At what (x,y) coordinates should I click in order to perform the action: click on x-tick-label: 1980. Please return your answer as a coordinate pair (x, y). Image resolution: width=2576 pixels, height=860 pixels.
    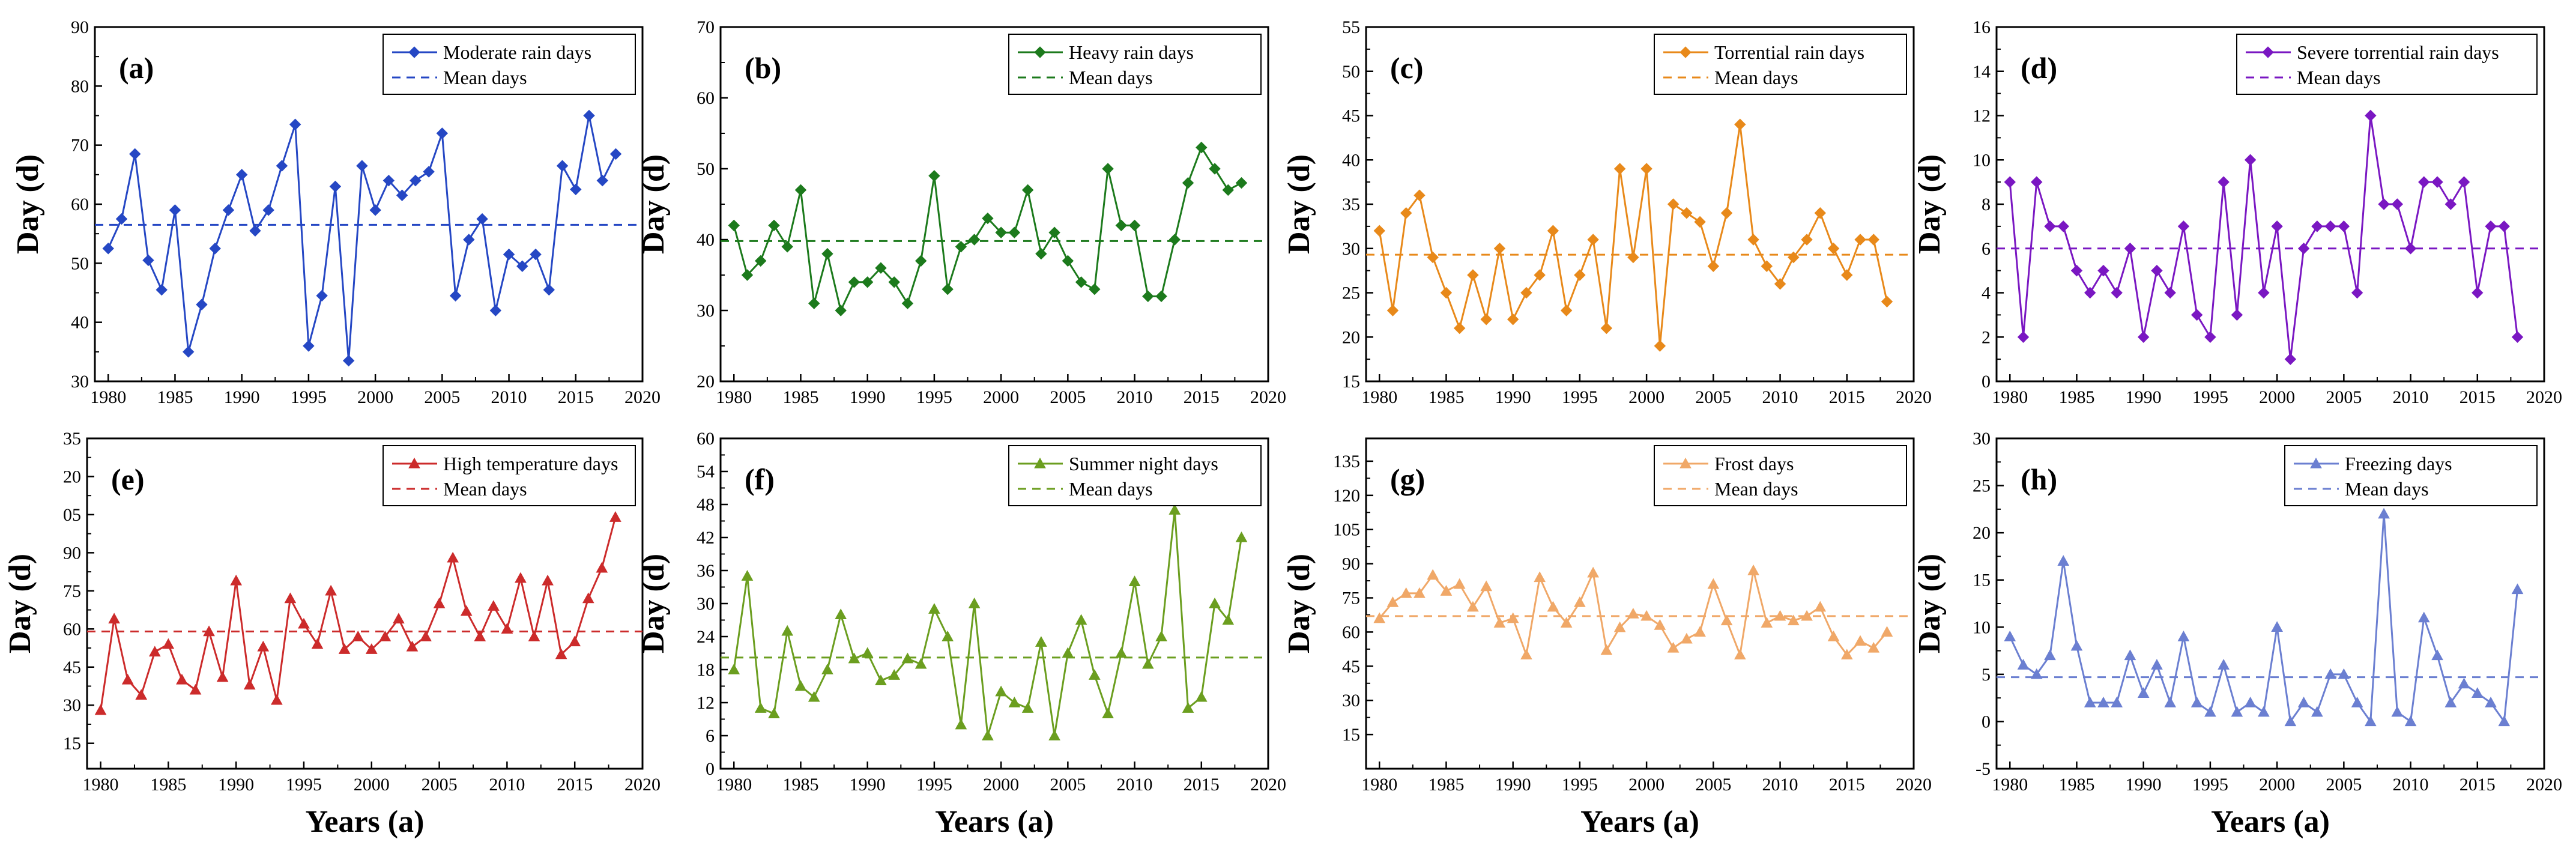
    Looking at the image, I should click on (101, 785).